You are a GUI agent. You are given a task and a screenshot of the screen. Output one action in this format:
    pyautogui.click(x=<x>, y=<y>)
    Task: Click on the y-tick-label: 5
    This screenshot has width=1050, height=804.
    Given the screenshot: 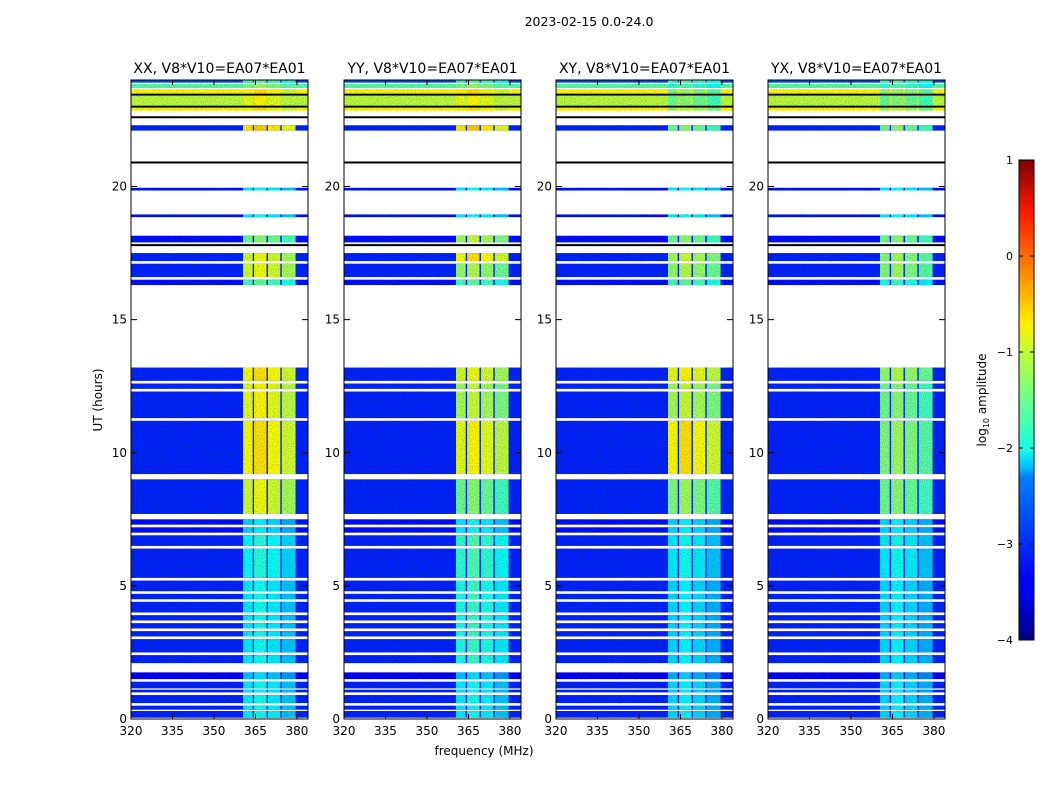 What is the action you would take?
    pyautogui.click(x=760, y=586)
    